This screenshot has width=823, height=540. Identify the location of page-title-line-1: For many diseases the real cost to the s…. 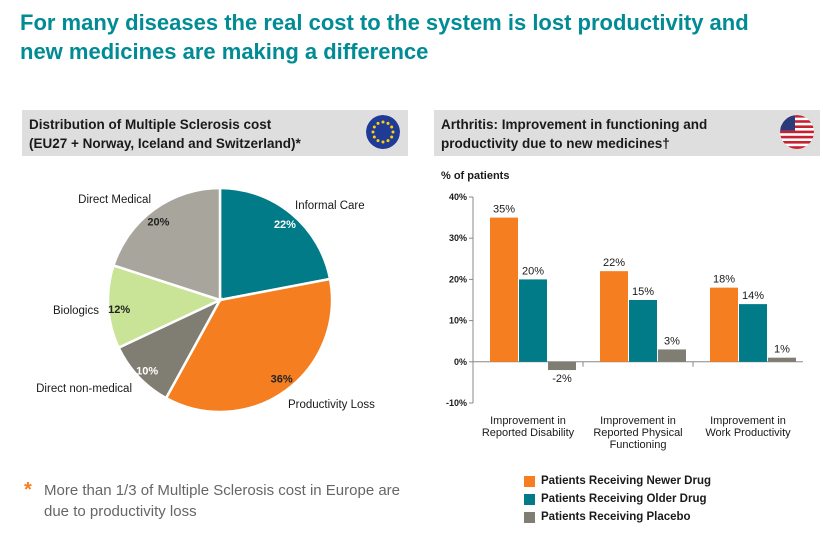
(384, 22).